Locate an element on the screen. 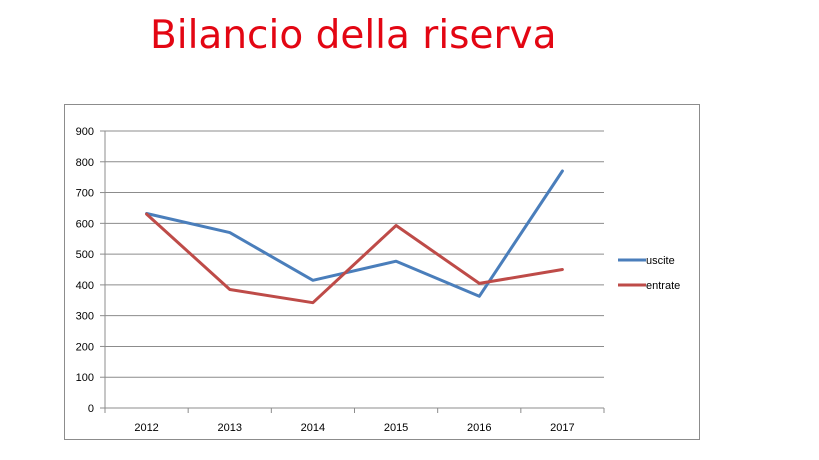  y-tick-label: 800 is located at coordinates (85, 163).